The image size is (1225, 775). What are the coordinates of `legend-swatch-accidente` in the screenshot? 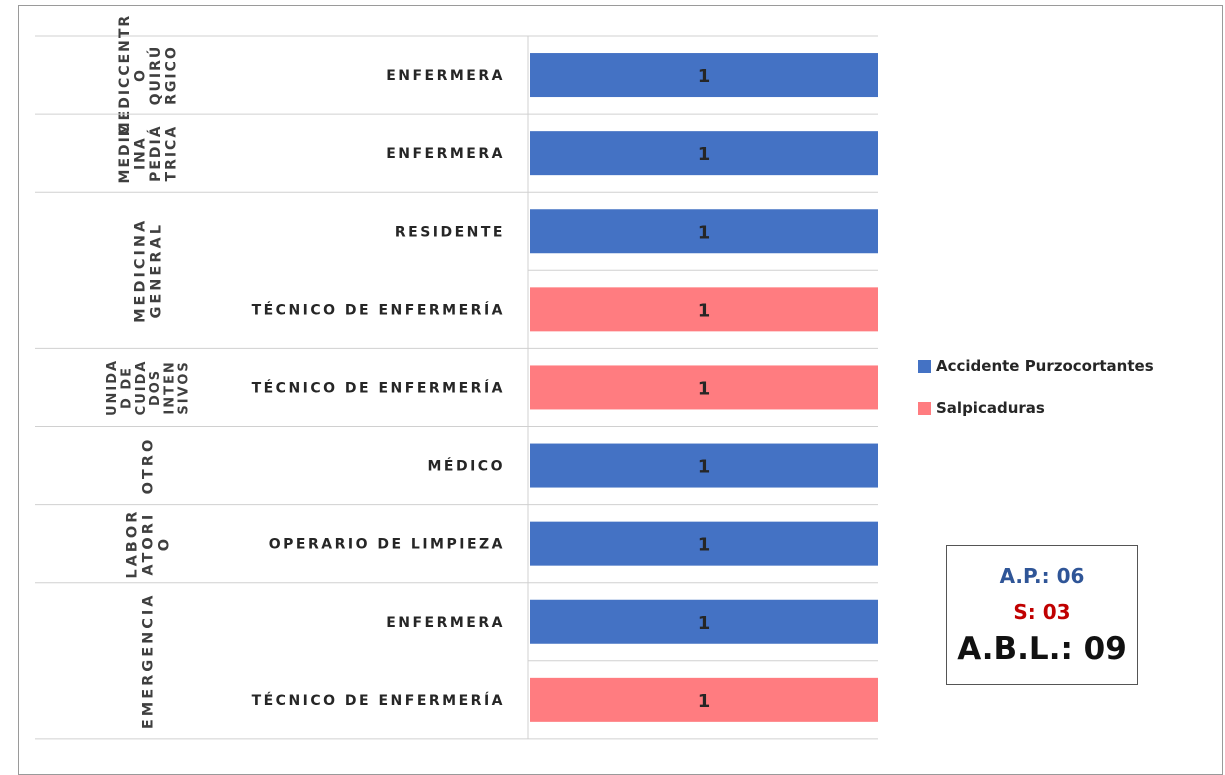 It's located at (924, 366).